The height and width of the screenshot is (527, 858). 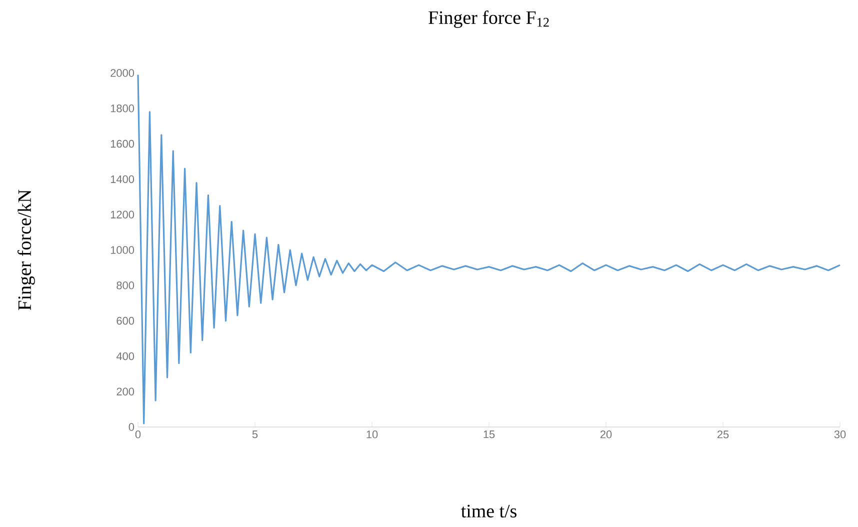 I want to click on y-tick-label: 200, so click(x=125, y=392).